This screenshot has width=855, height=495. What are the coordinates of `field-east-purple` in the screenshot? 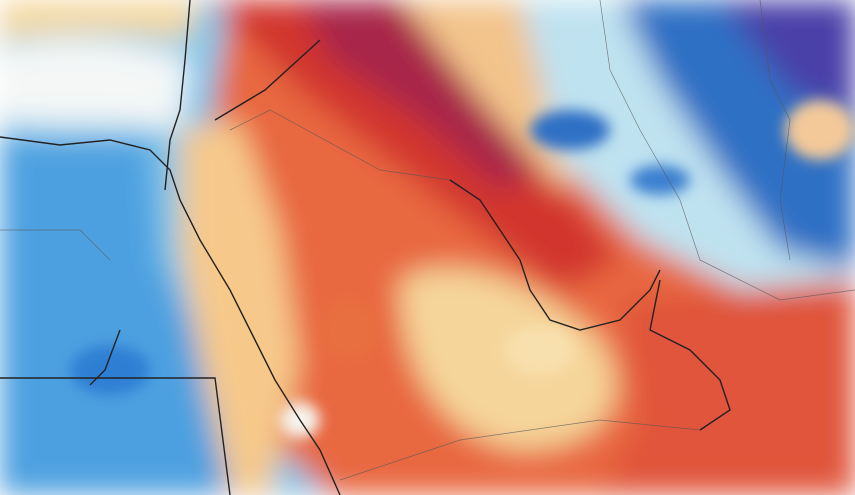 It's located at (787, 60).